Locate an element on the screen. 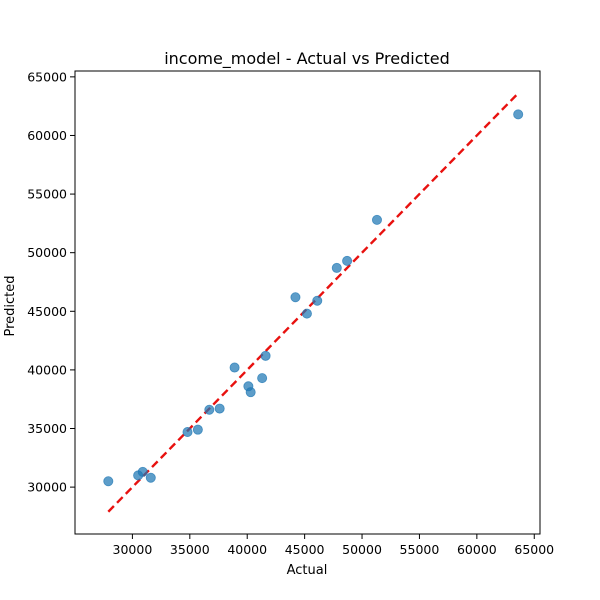 The width and height of the screenshot is (600, 600). y-tick-label-45000: 45000 is located at coordinates (47, 311).